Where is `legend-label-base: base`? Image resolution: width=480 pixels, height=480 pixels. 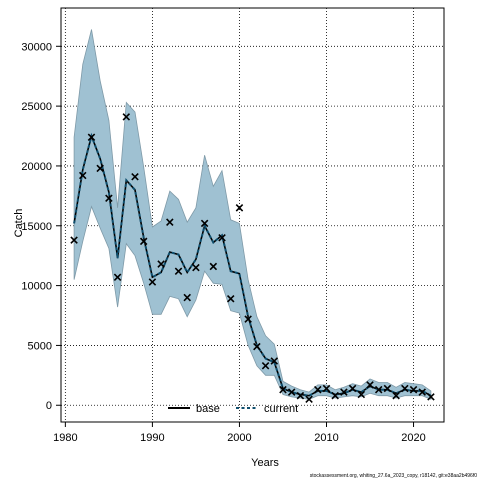 legend-label-base: base is located at coordinates (208, 409).